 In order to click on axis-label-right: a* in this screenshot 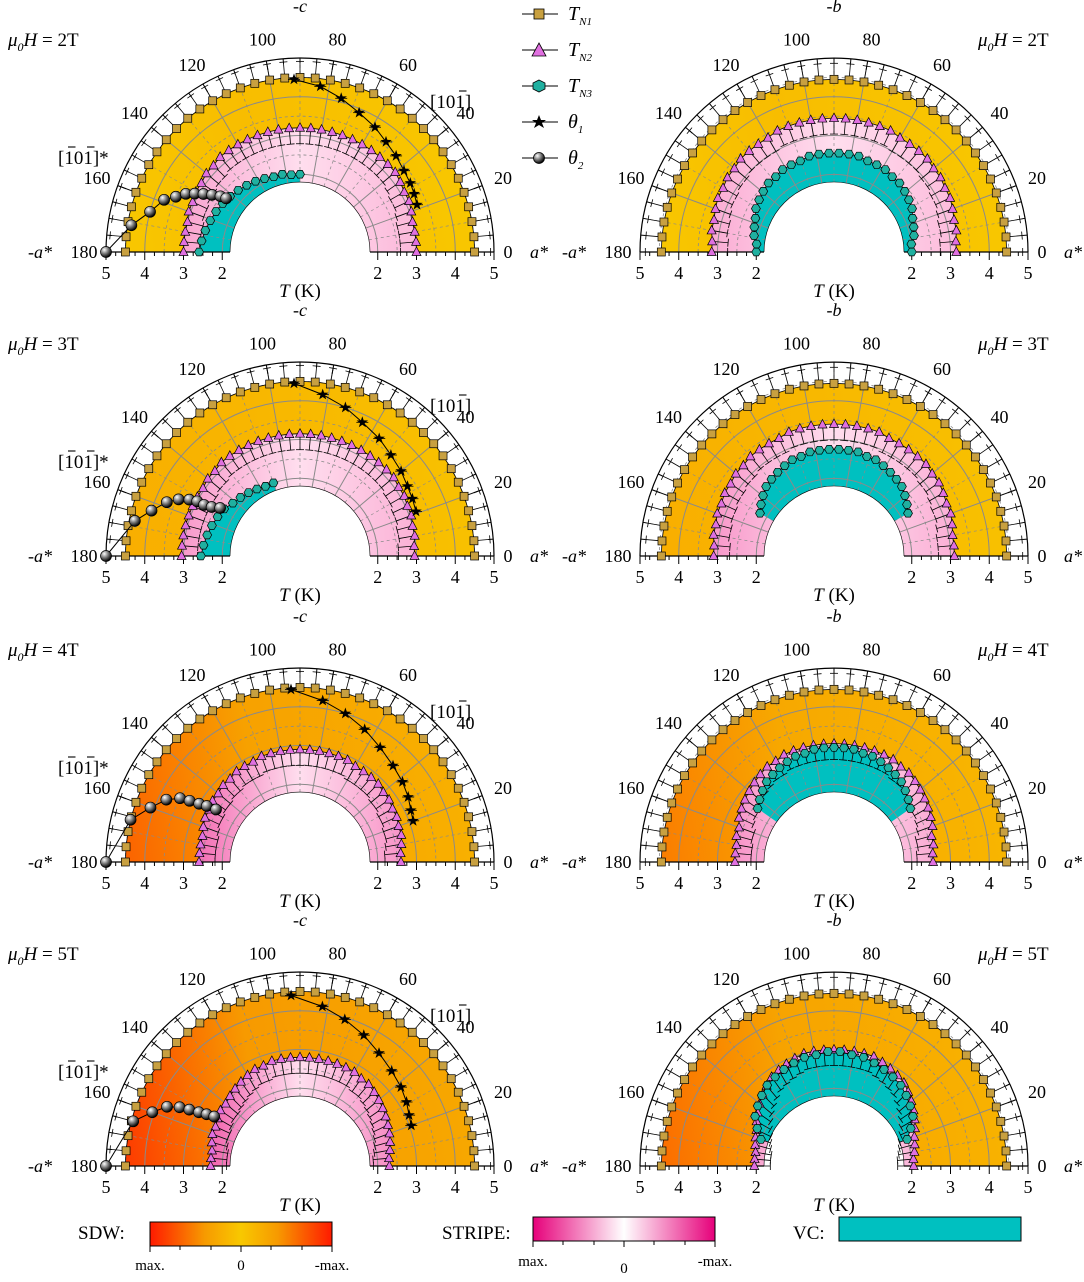, I will do `click(539, 1166)`.